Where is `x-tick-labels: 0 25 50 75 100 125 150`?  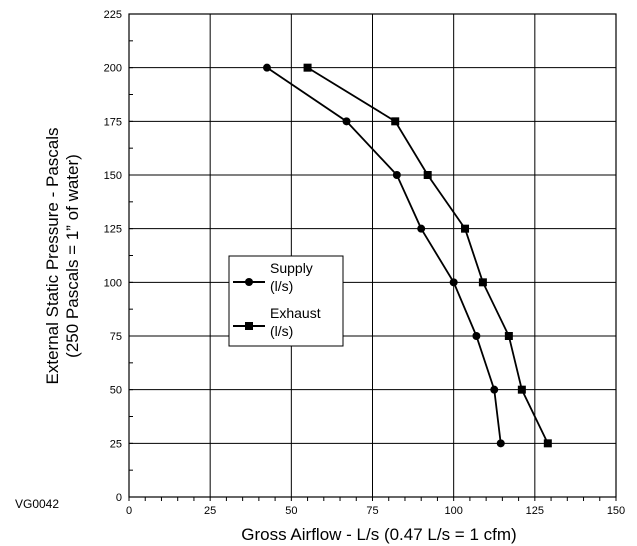 x-tick-labels: 0 25 50 75 100 125 150 is located at coordinates (375, 511).